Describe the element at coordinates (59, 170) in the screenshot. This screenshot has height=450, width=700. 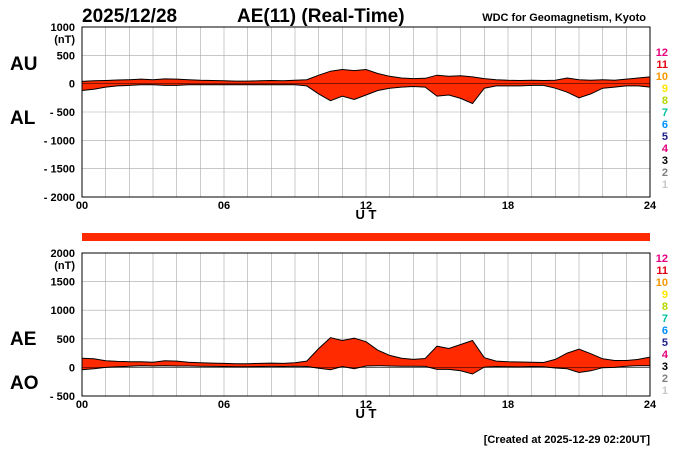
I see `y-tick-label: - 1500` at that location.